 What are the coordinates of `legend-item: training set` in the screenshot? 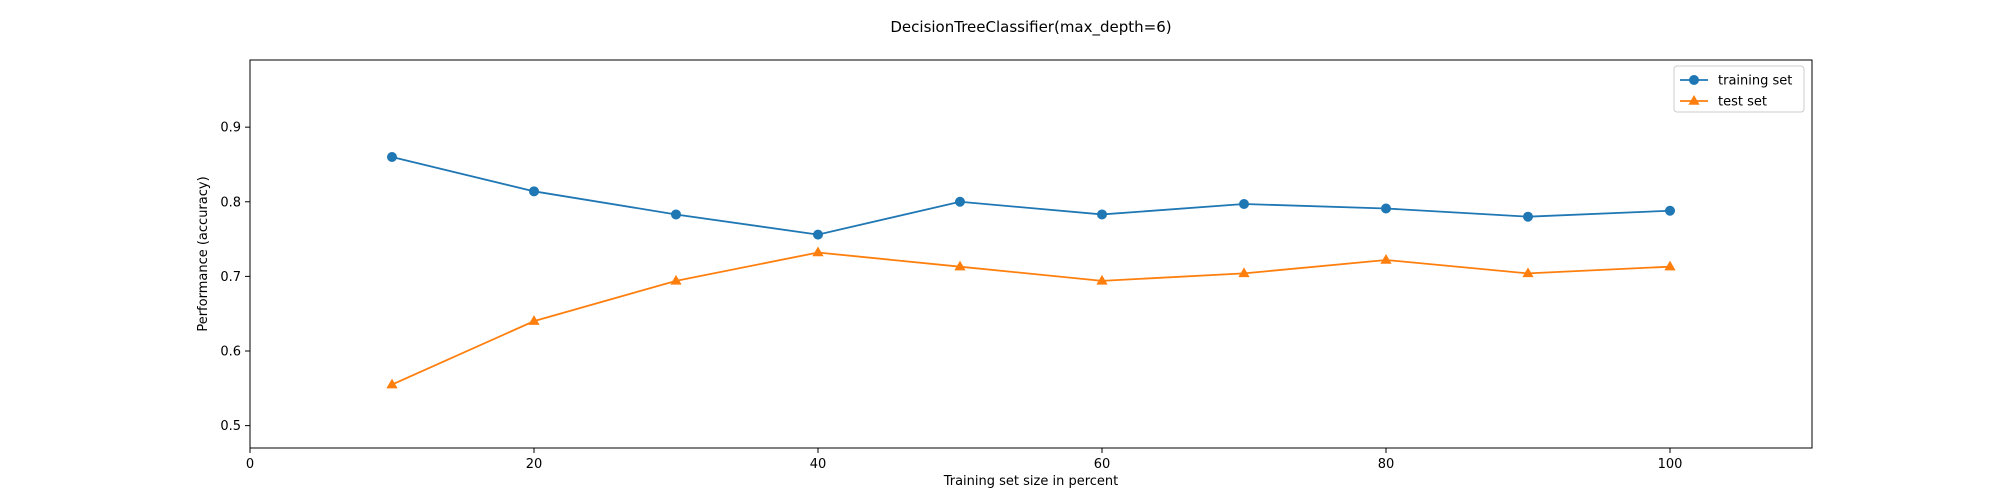 It's located at (1736, 81).